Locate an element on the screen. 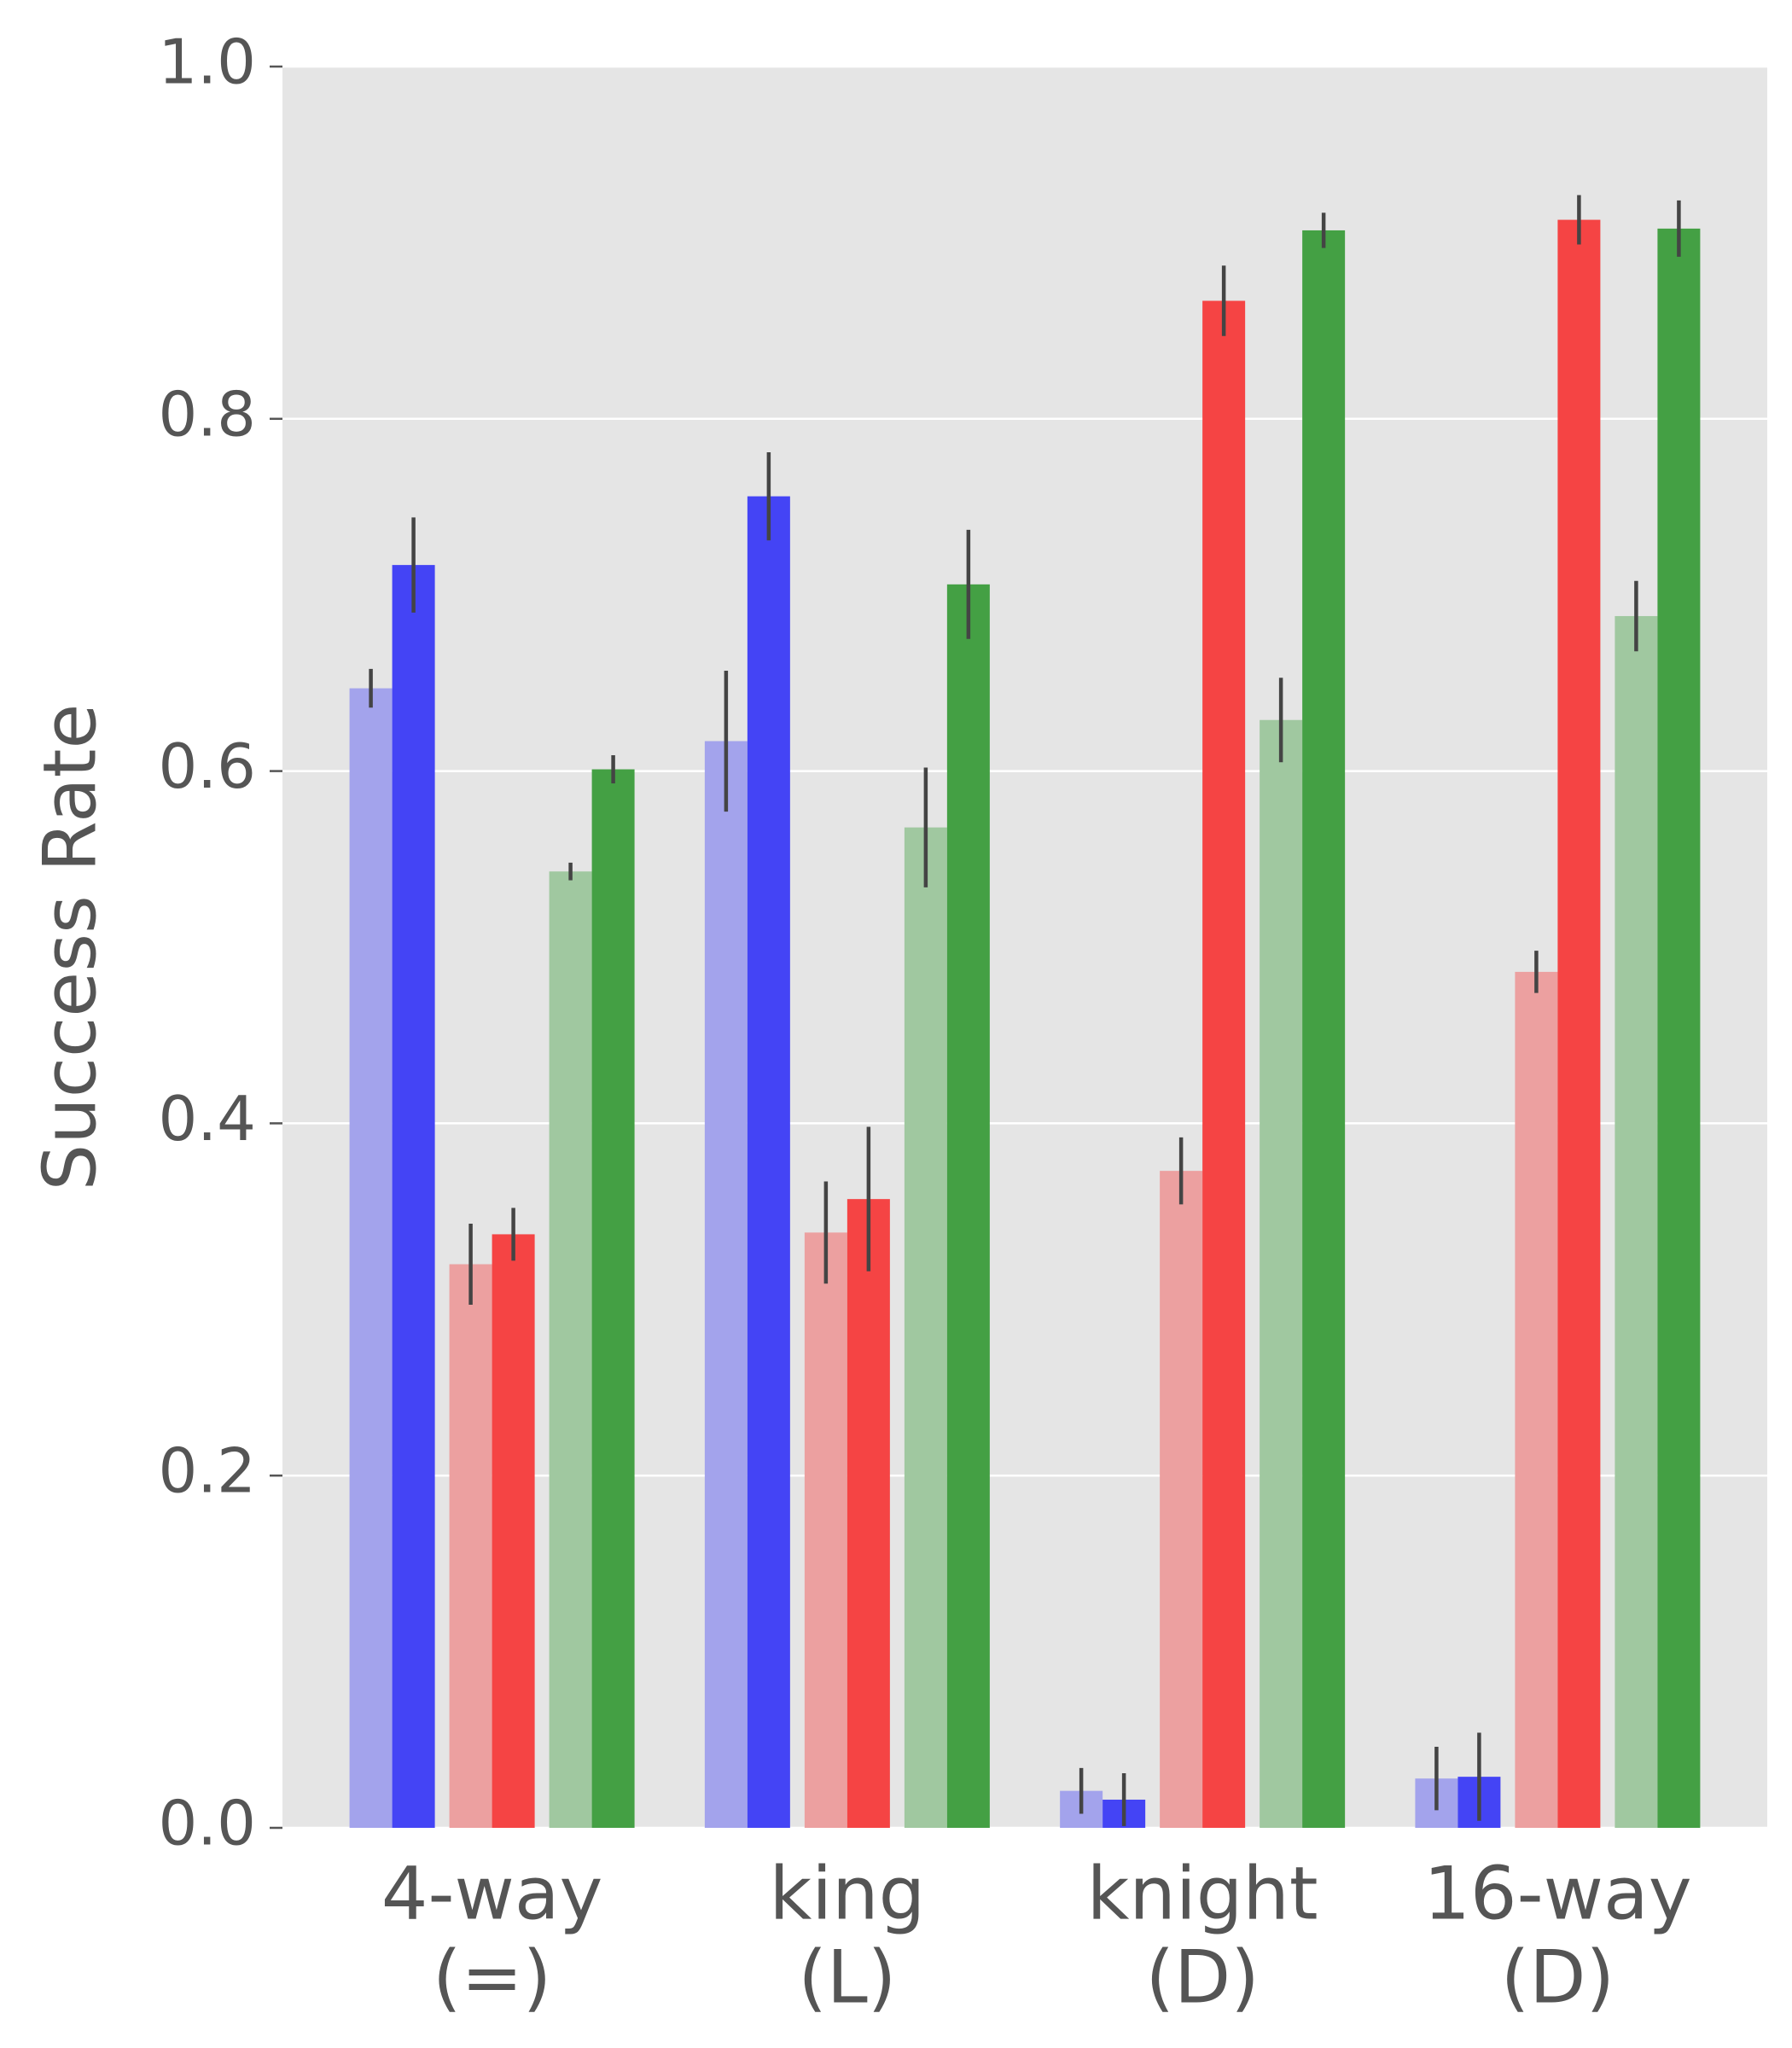 This screenshot has width=1792, height=2048. y-tick-label: 0.0 is located at coordinates (207, 1824).